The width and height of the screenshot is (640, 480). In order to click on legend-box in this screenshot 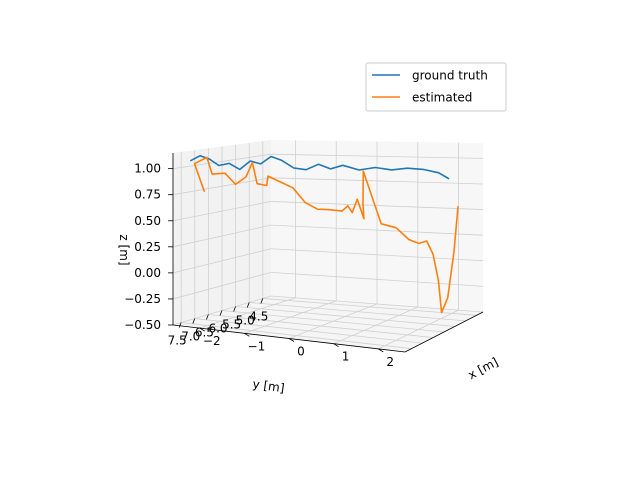, I will do `click(436, 87)`.